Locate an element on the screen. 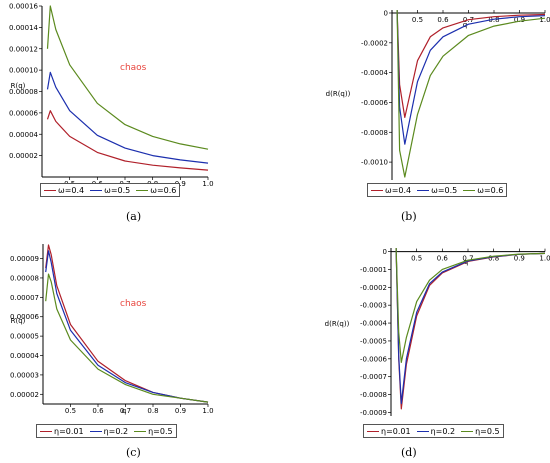 The width and height of the screenshot is (550, 463). chart-c-legend: η=0.01 η=0.2 η=0.5 is located at coordinates (106, 431).